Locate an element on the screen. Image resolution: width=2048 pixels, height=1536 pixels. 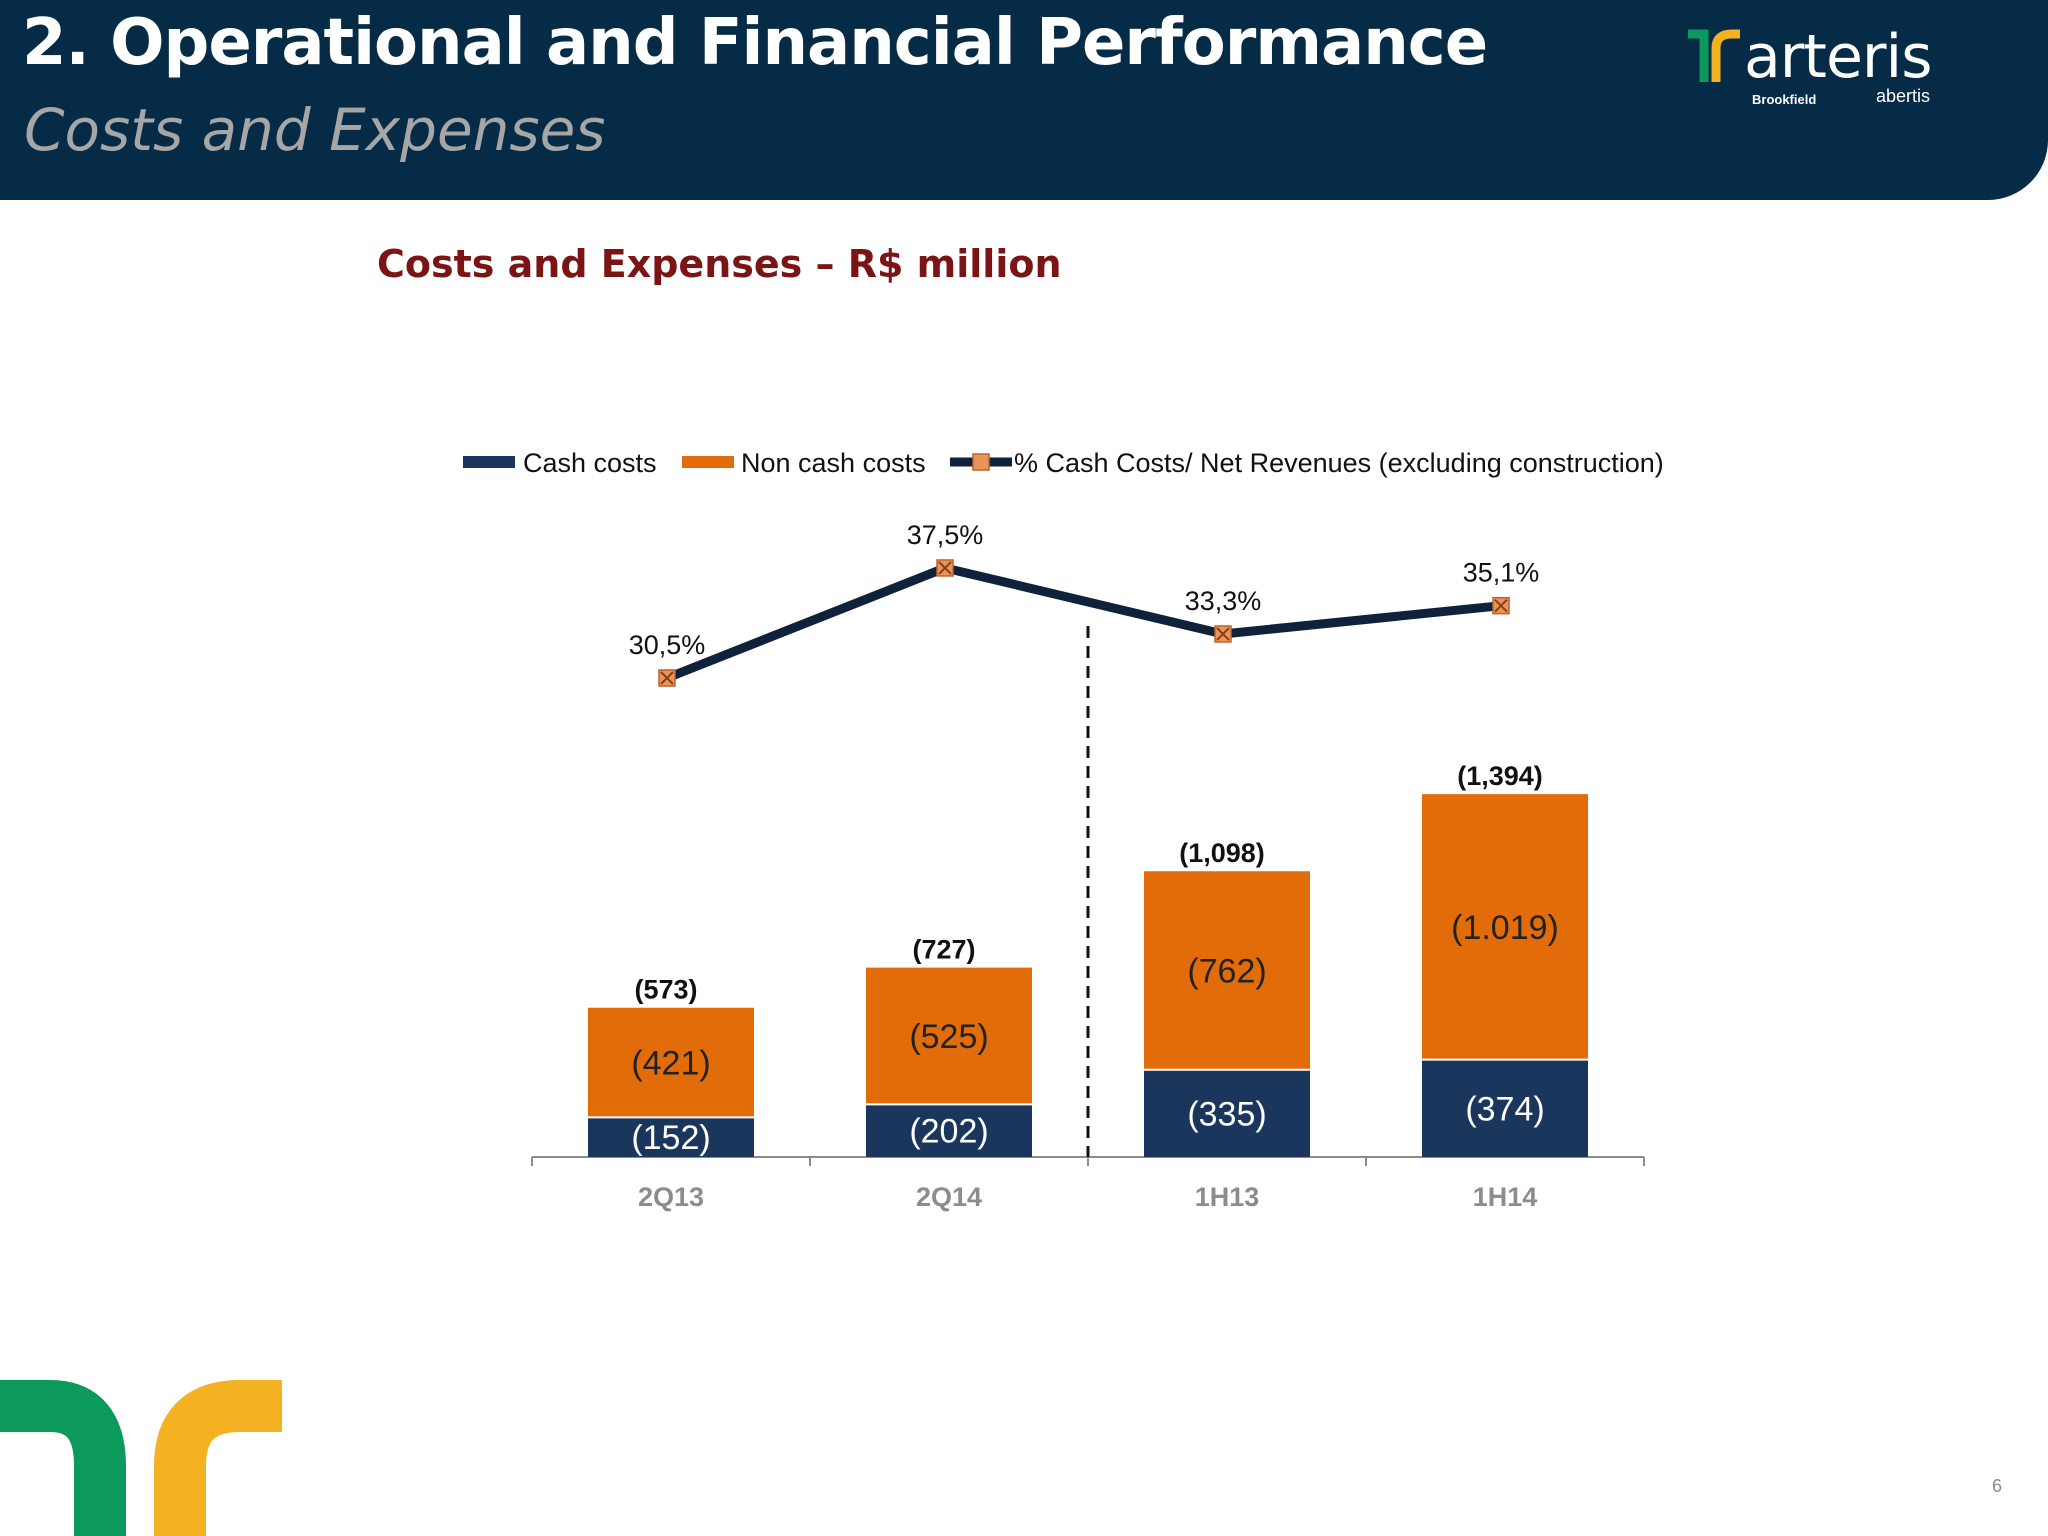
data-label-non-cash: (421) is located at coordinates (670, 1064).